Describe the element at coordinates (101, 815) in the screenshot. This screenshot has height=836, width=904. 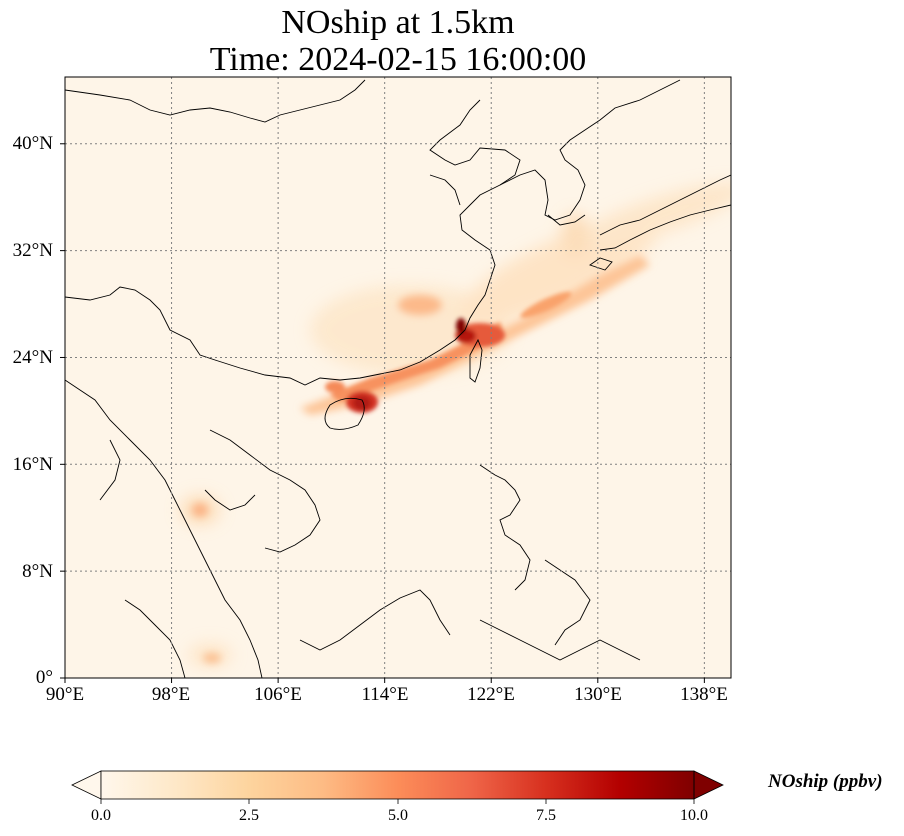
I see `colorbar-tick-0: 0.0` at that location.